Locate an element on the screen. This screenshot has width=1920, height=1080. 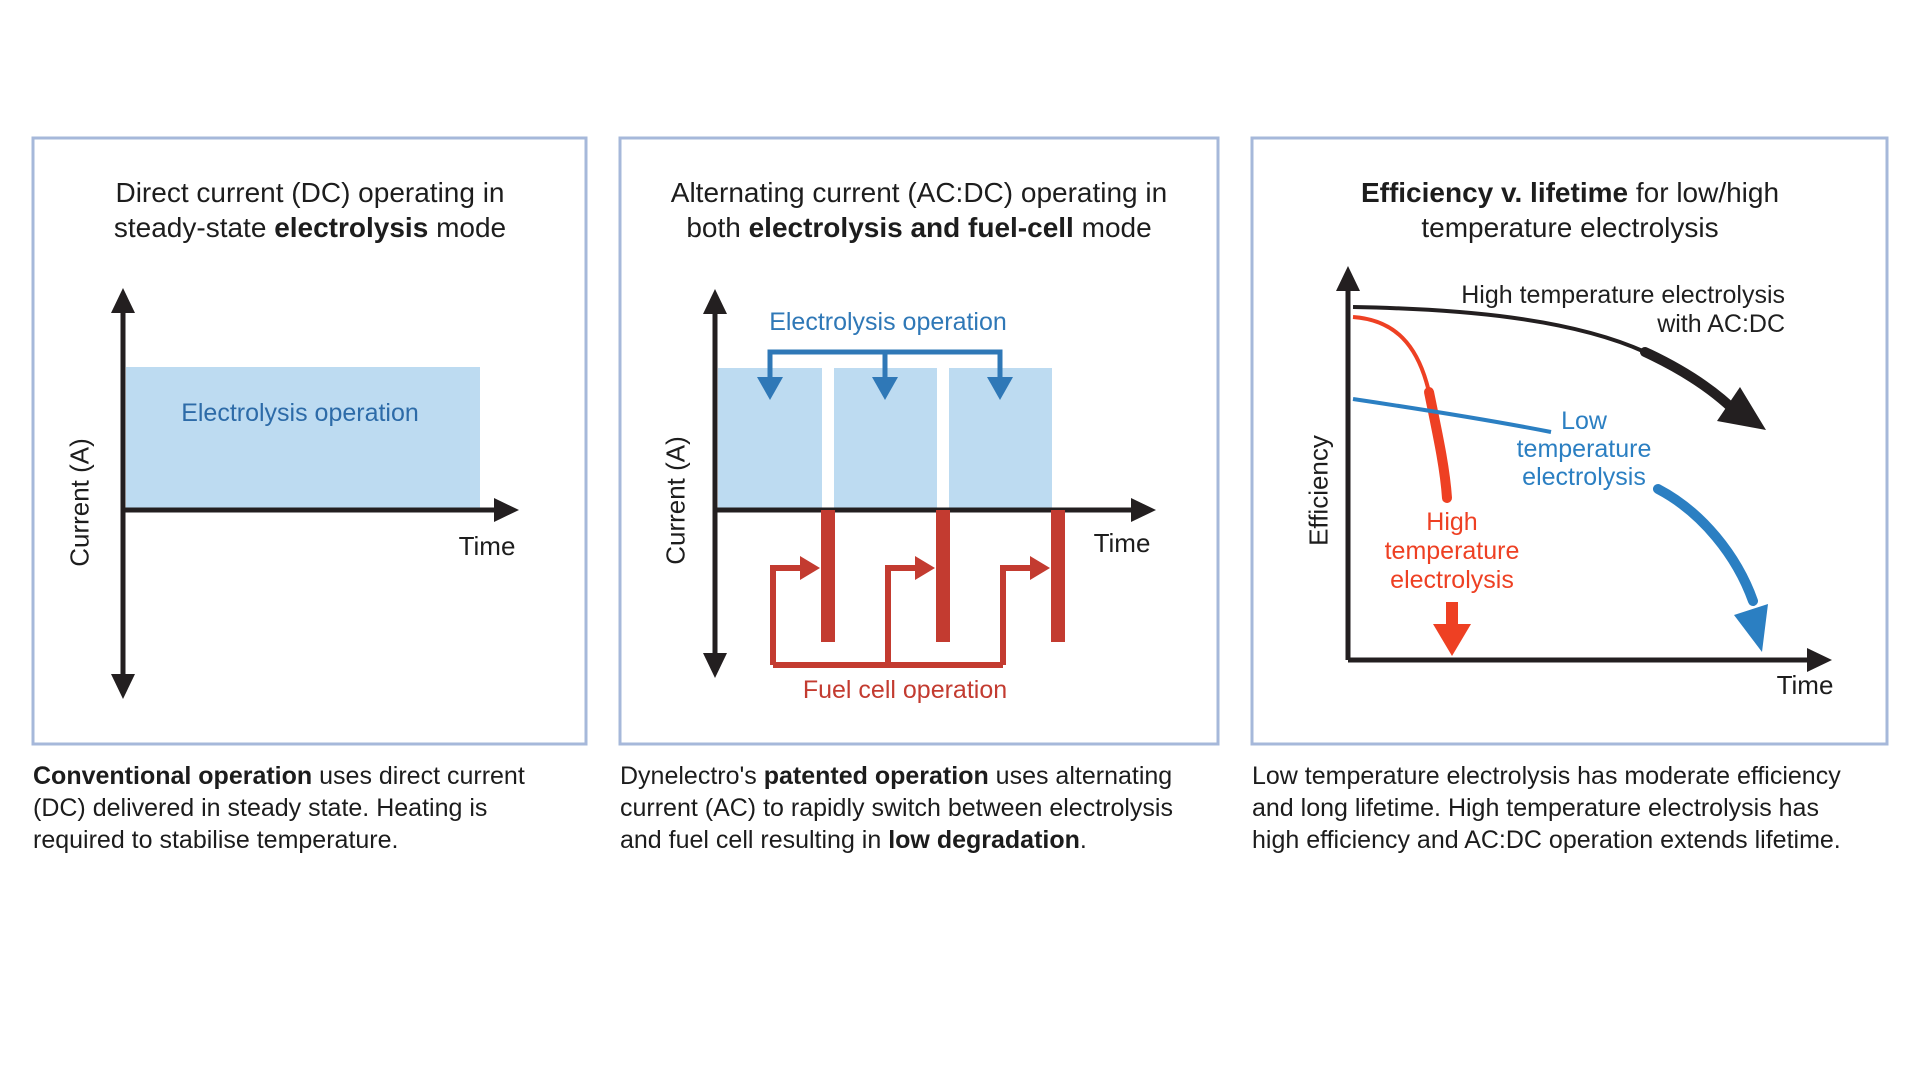
curve-low-temp is located at coordinates (1560, 524).